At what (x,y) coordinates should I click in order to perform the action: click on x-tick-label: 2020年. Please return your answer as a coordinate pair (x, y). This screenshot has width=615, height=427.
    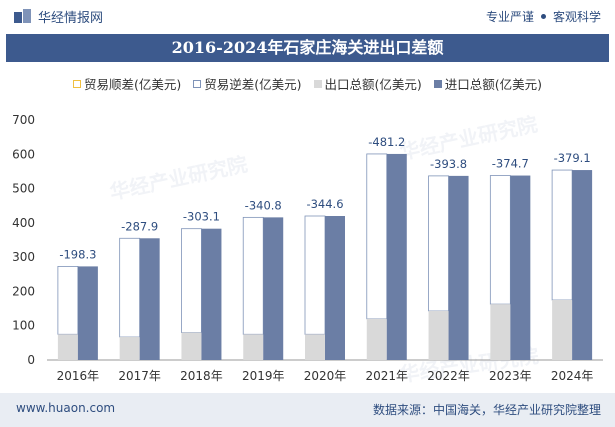
    Looking at the image, I should click on (325, 376).